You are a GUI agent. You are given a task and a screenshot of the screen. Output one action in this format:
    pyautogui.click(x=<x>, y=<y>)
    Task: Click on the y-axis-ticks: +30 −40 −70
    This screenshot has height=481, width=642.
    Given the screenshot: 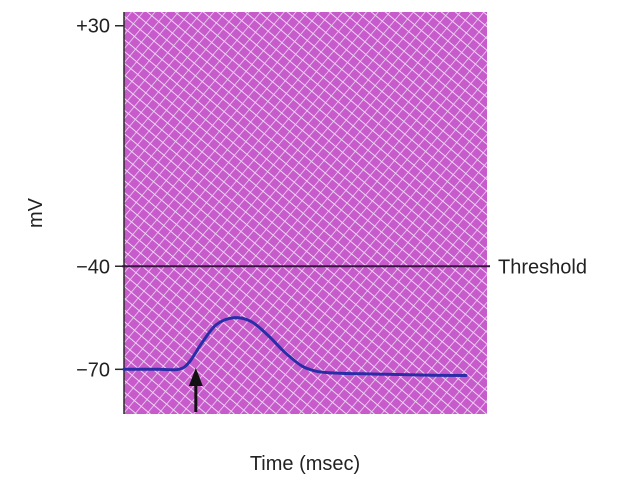 What is the action you would take?
    pyautogui.click(x=100, y=198)
    